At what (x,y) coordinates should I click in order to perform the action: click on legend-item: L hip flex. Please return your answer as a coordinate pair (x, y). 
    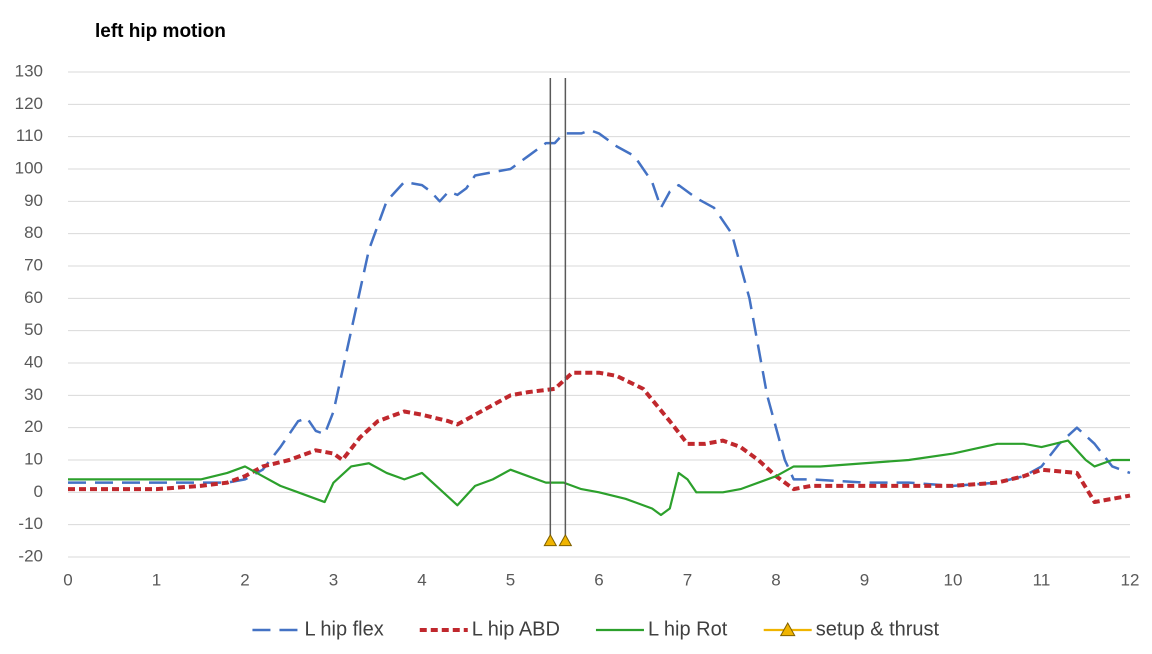
    Looking at the image, I should click on (318, 629).